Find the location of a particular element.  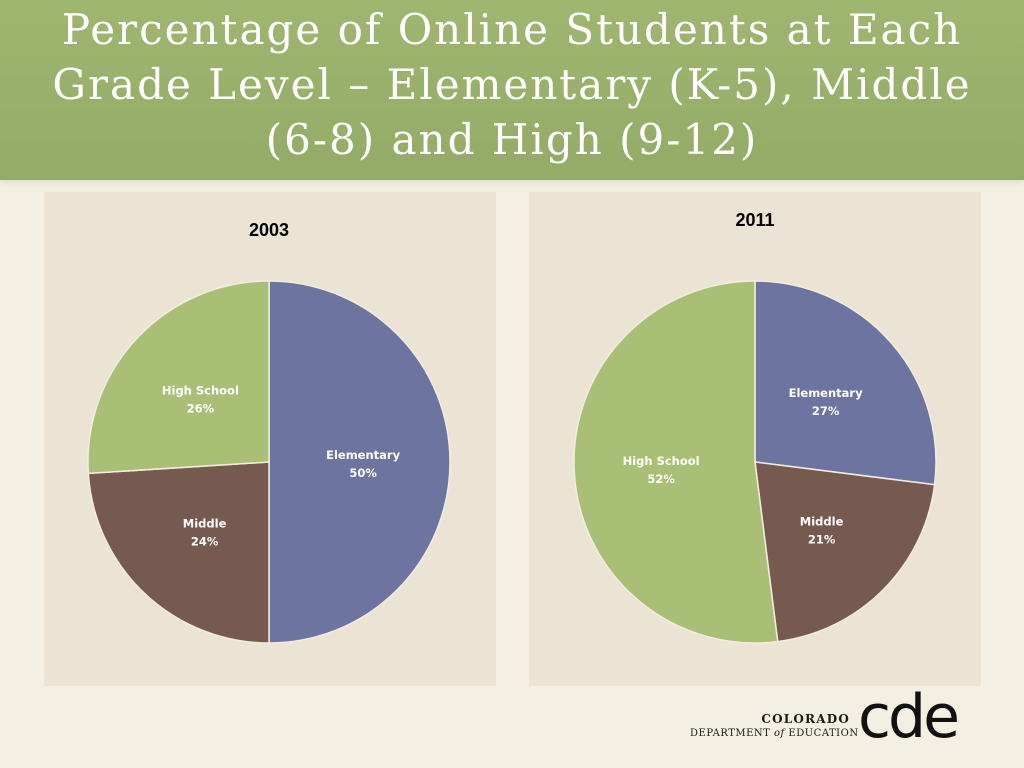

slice-high-school-2003 is located at coordinates (178, 377).